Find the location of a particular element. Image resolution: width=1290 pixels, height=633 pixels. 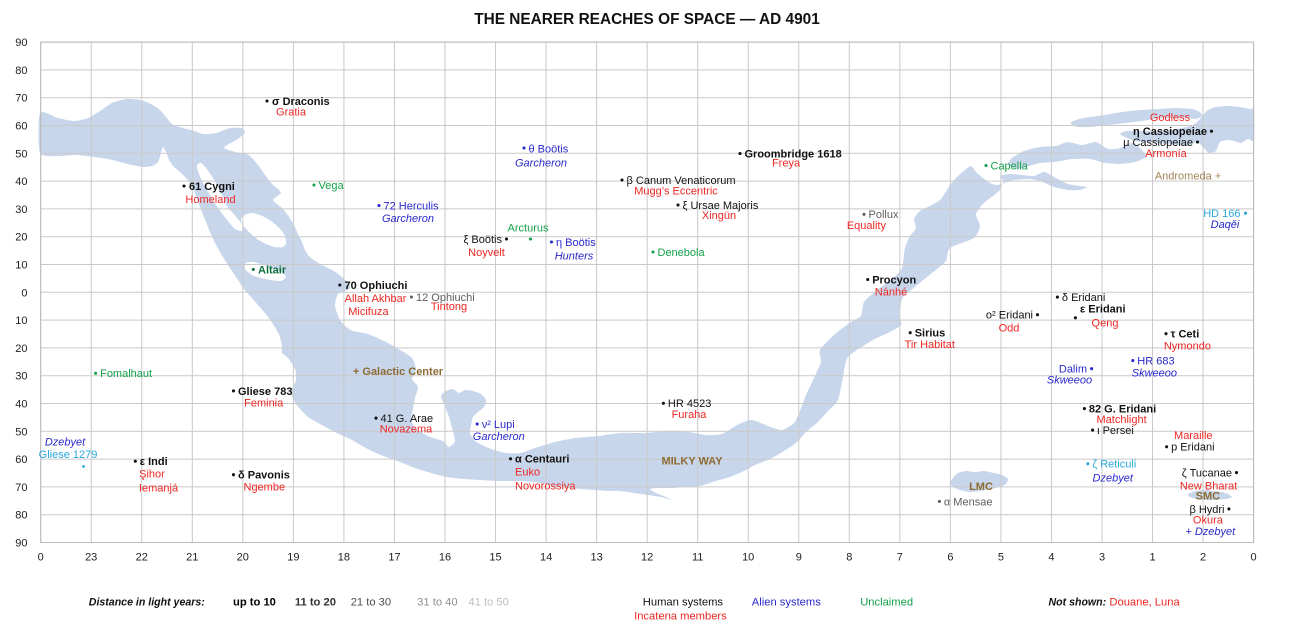

svg-text: Armonía is located at coordinates (1166, 154).